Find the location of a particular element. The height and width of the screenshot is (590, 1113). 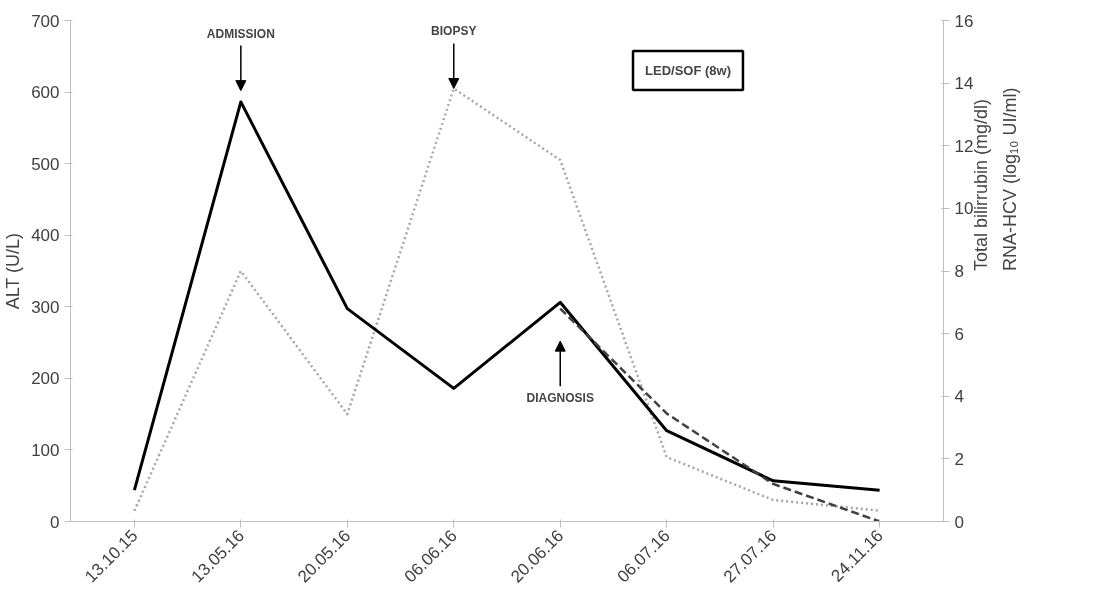

annotation: BIOPSY is located at coordinates (454, 31).